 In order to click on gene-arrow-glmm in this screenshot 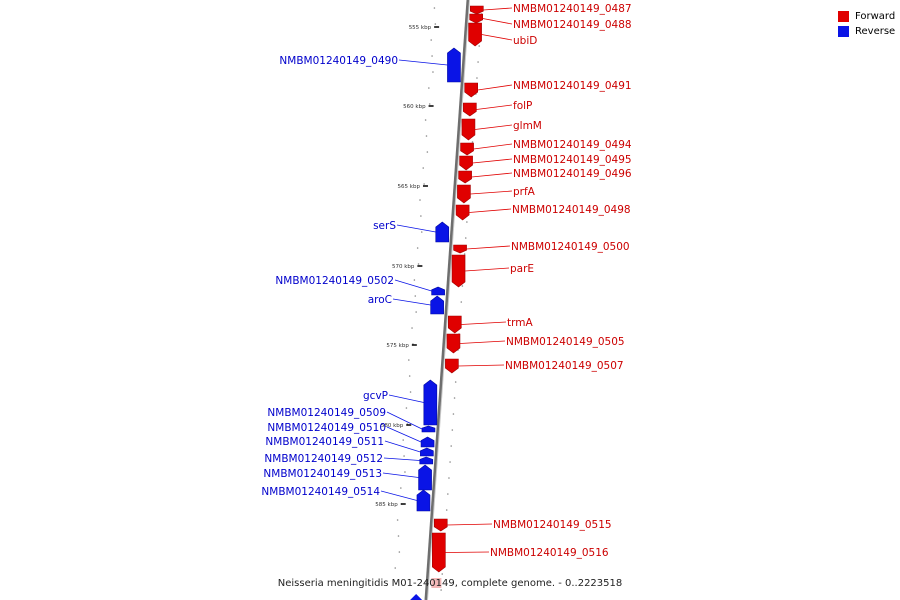, I will do `click(468, 129)`.